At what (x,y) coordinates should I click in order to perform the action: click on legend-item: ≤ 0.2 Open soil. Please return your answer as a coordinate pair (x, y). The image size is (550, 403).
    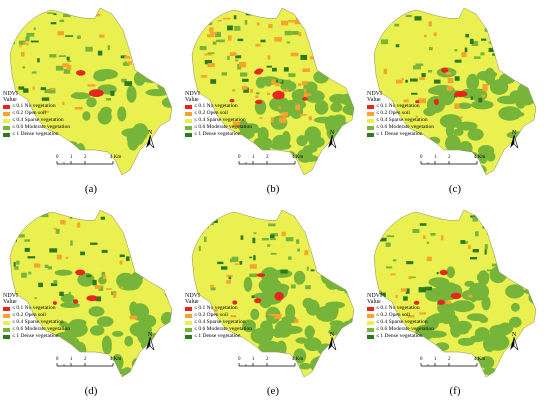
    Looking at the image, I should click on (427, 315).